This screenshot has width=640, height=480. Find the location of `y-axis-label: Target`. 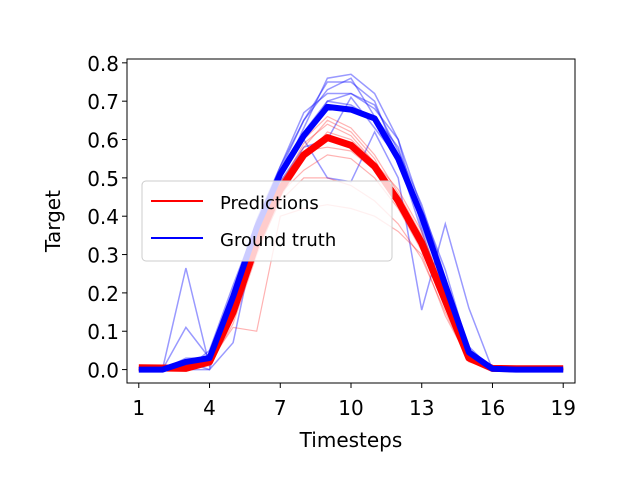

y-axis-label: Target is located at coordinates (53, 221).